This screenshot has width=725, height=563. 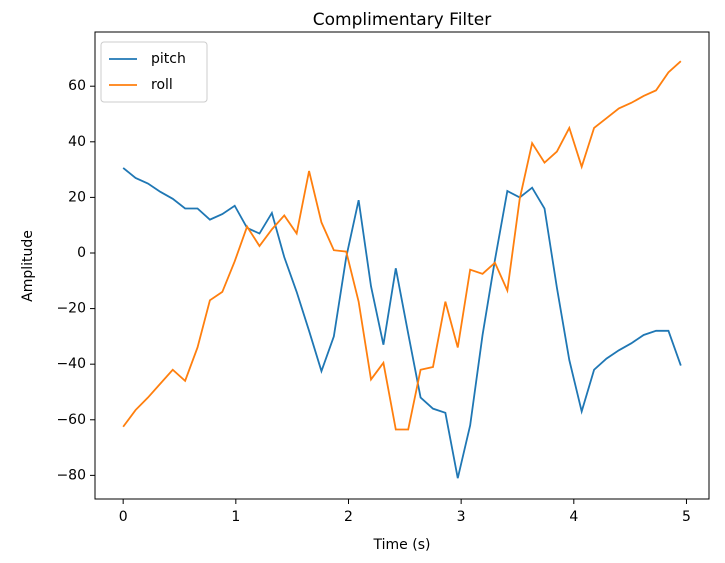 What do you see at coordinates (81, 253) in the screenshot?
I see `y-tick-label: 0` at bounding box center [81, 253].